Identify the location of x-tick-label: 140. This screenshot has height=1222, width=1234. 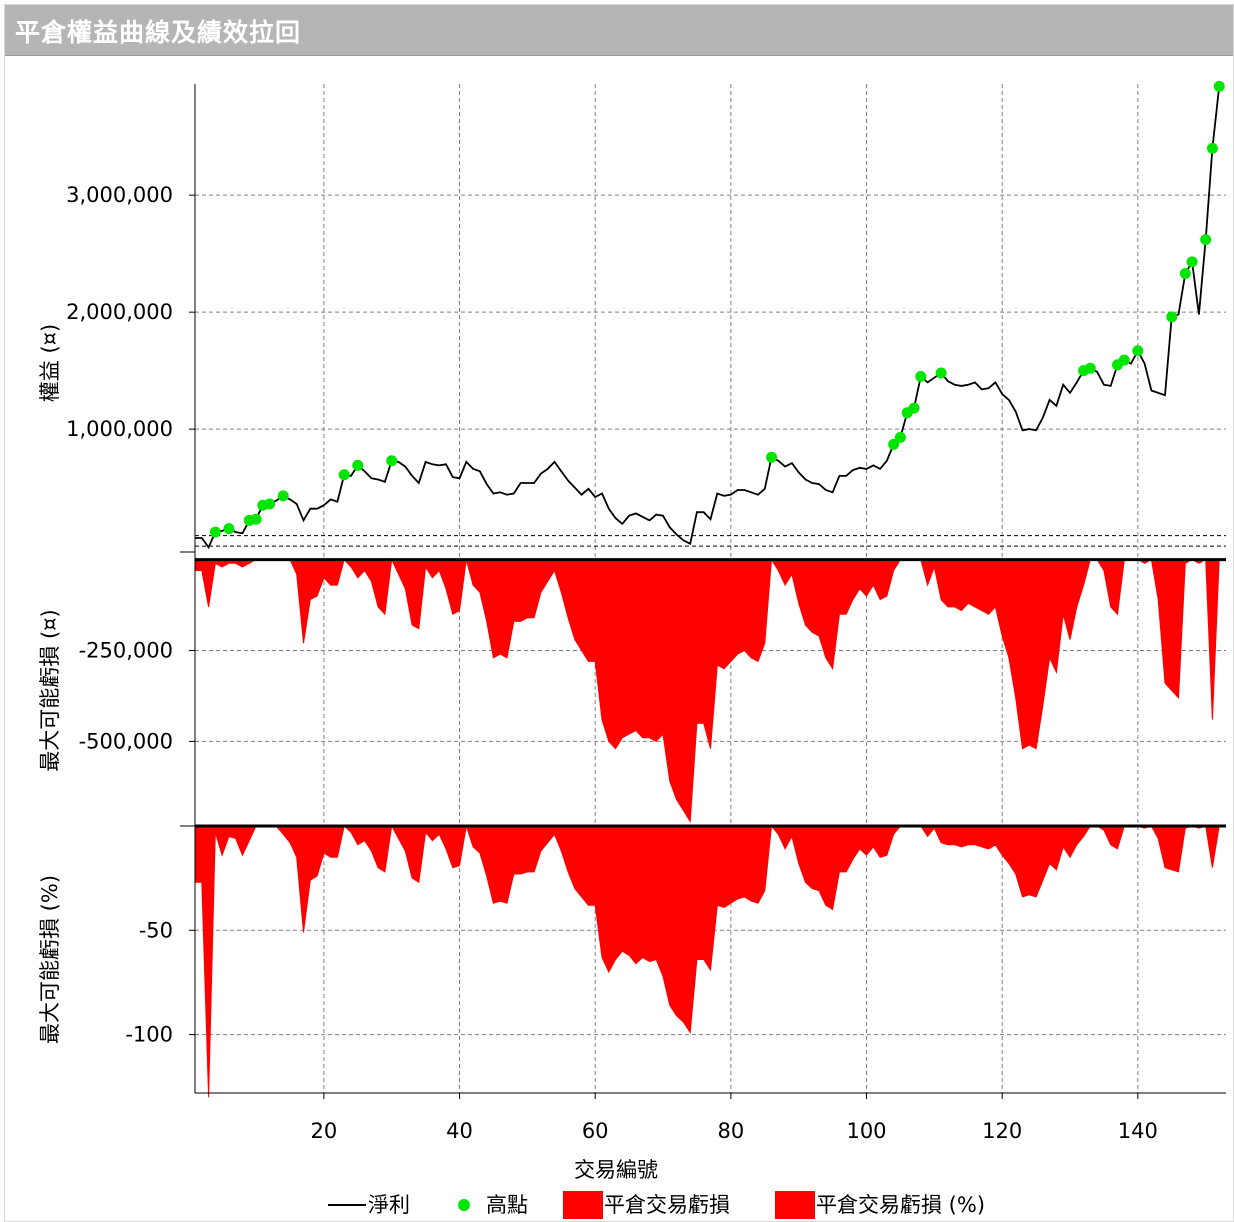
(1138, 1131).